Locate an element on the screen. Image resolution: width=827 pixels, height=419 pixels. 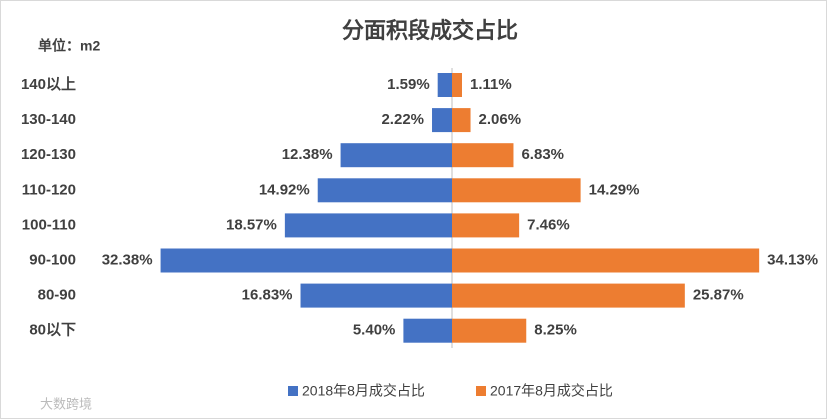
legend-label: 2018年8月成交占比 is located at coordinates (363, 391).